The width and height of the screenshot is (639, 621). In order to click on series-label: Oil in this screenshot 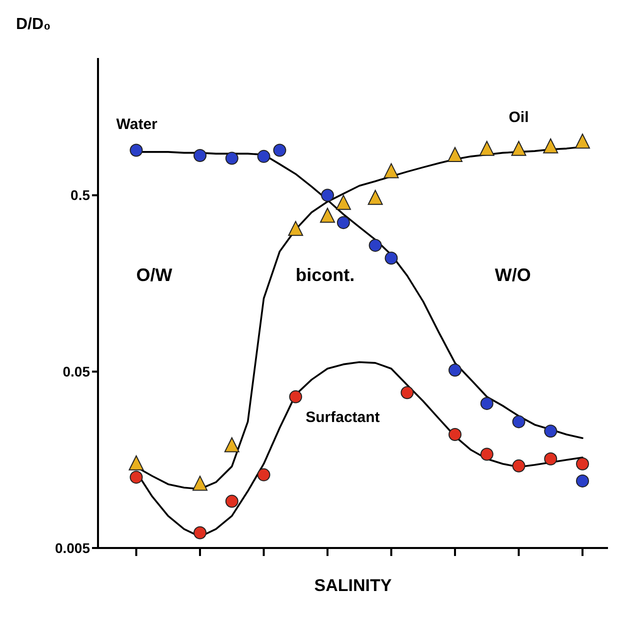, I will do `click(518, 117)`.